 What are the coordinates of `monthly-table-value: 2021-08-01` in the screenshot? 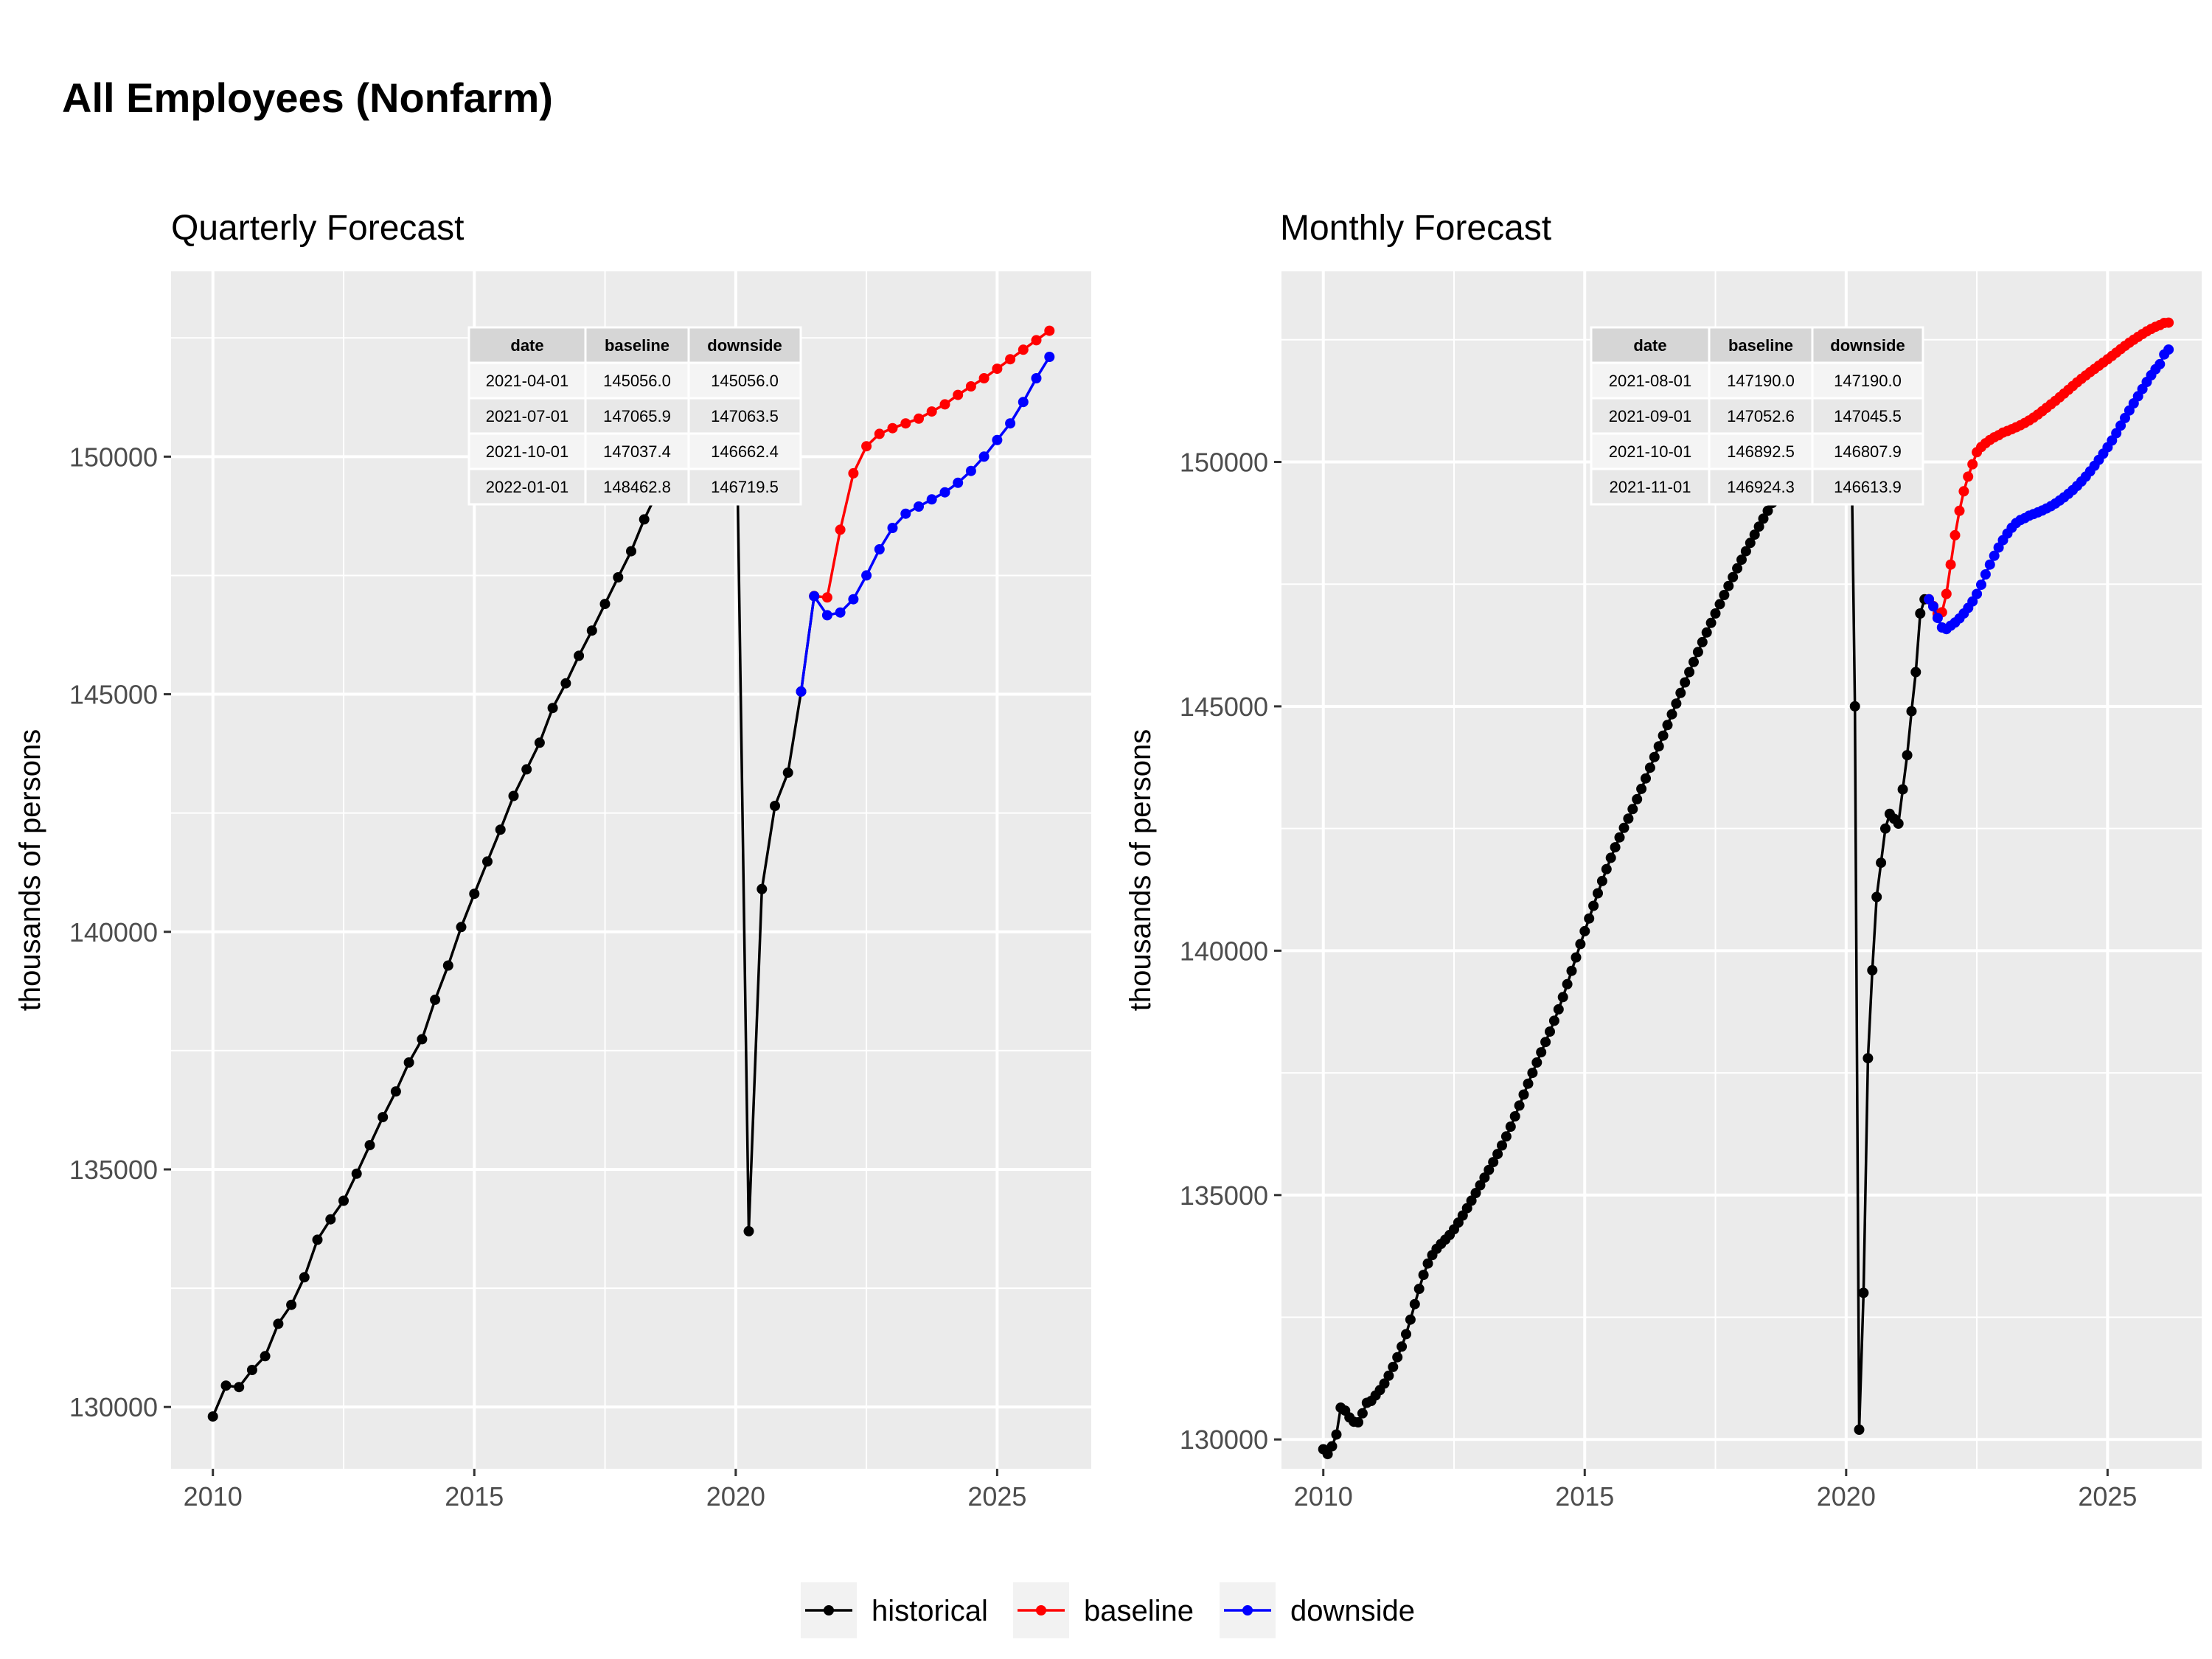 It's located at (1650, 381).